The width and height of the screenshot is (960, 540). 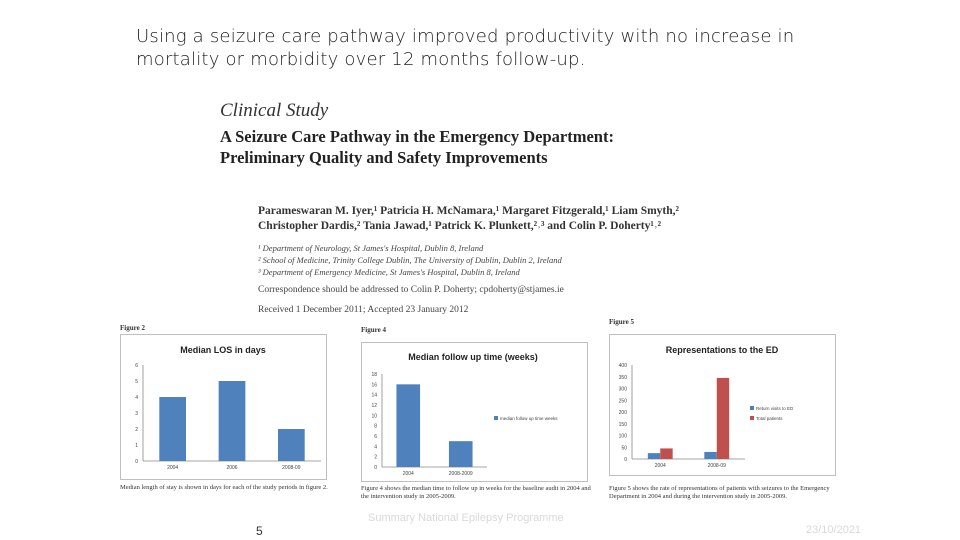 What do you see at coordinates (623, 401) in the screenshot?
I see `y-tick-label: 250` at bounding box center [623, 401].